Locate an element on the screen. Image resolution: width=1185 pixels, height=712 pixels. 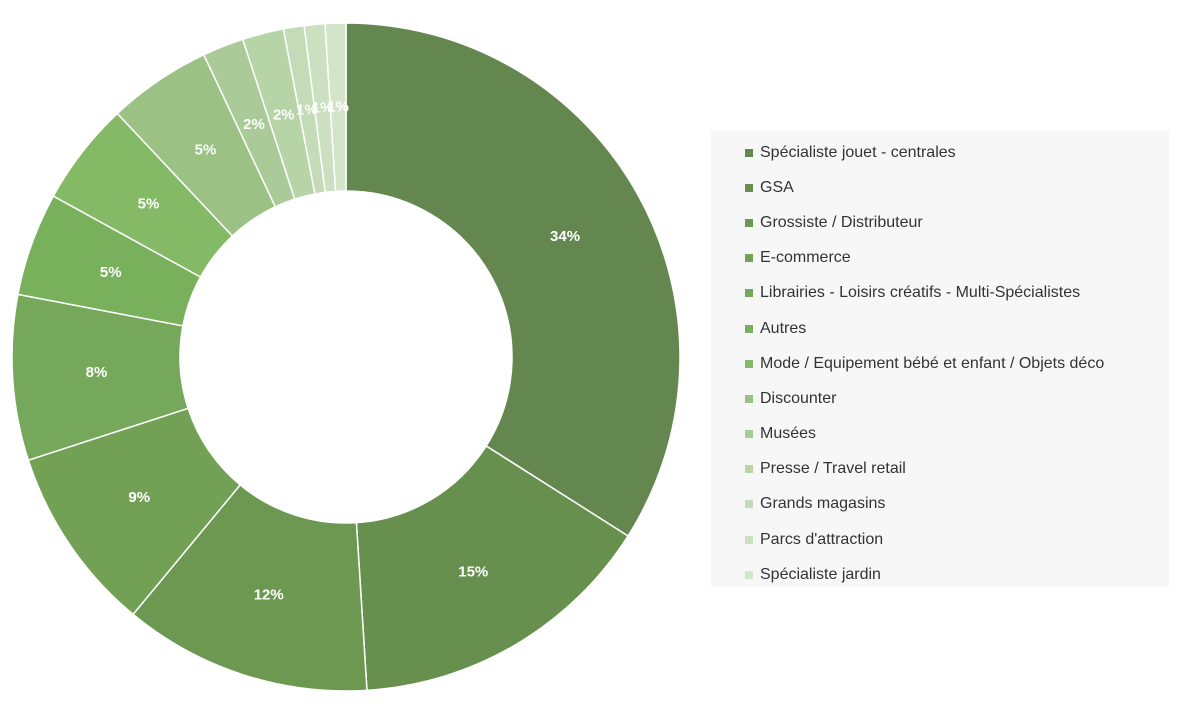
slice-label-4: 9% is located at coordinates (139, 497).